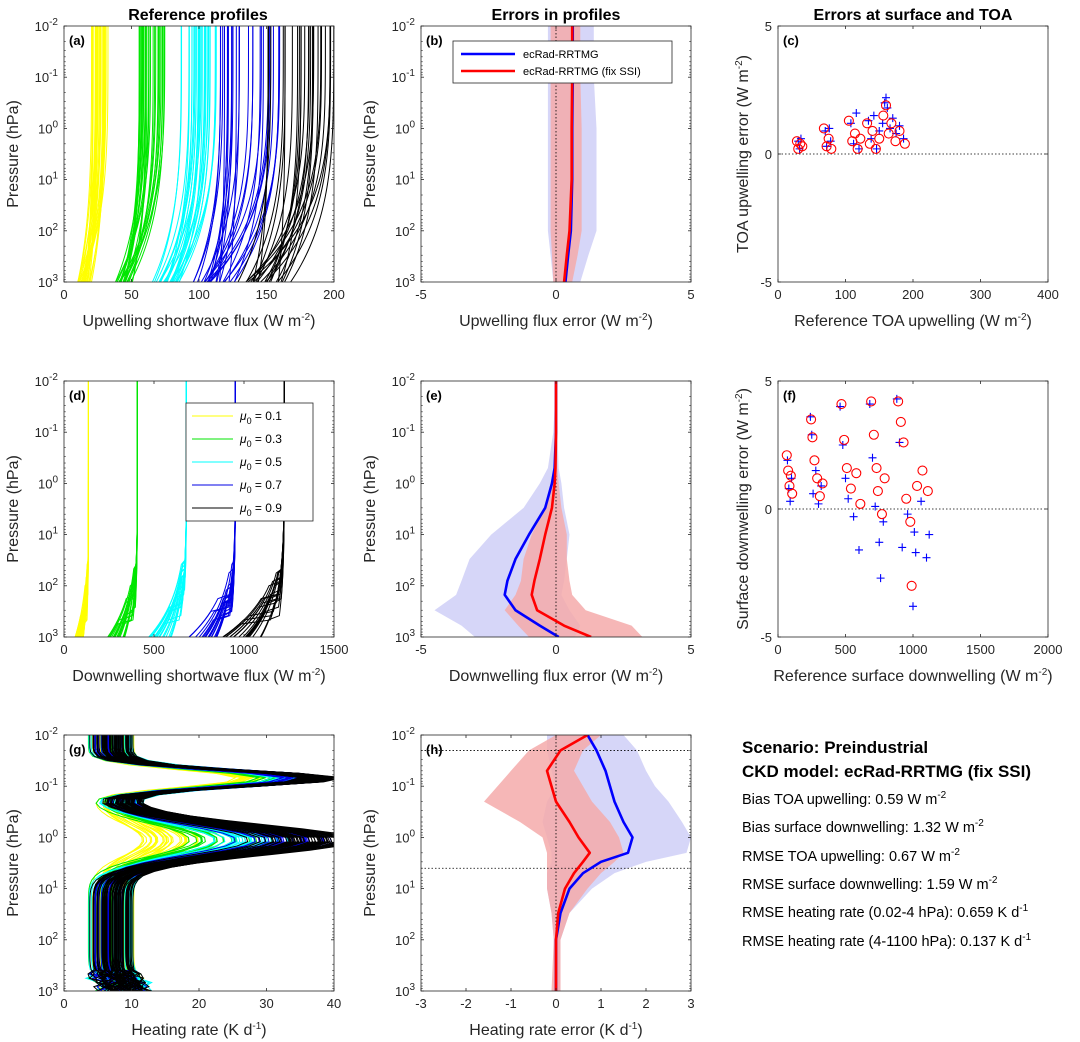  I want to click on mean-line, so click(568, 863).